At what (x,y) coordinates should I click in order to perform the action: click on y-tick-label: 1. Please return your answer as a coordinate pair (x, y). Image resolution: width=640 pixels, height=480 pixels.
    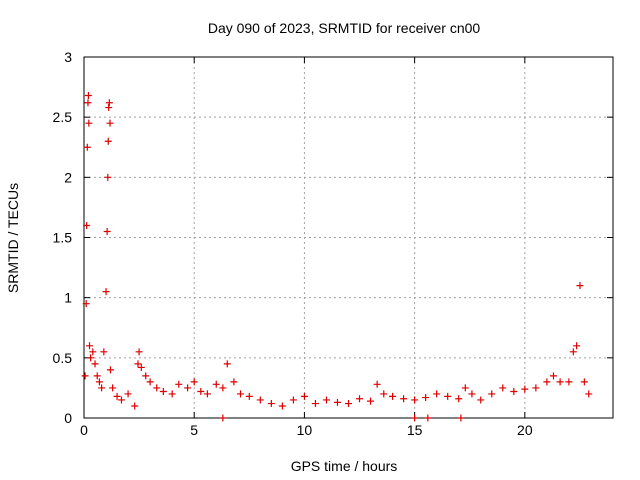
    Looking at the image, I should click on (68, 298).